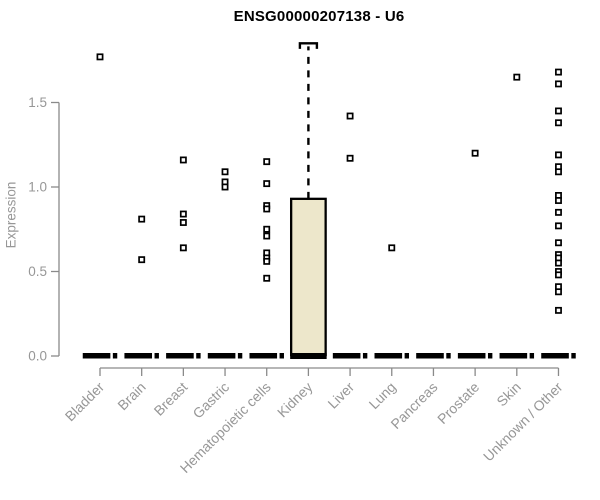  Describe the element at coordinates (458, 403) in the screenshot. I see `x-category-label: Prostate` at that location.